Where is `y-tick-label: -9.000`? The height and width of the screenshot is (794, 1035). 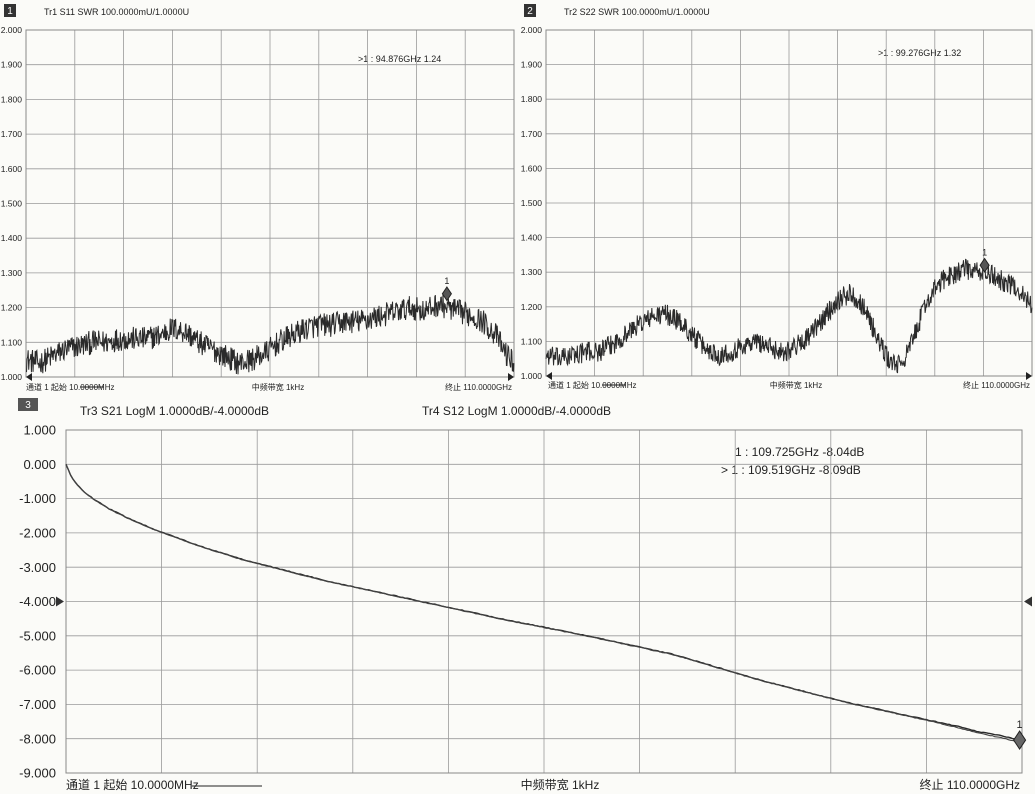 y-tick-label: -9.000 is located at coordinates (37, 773).